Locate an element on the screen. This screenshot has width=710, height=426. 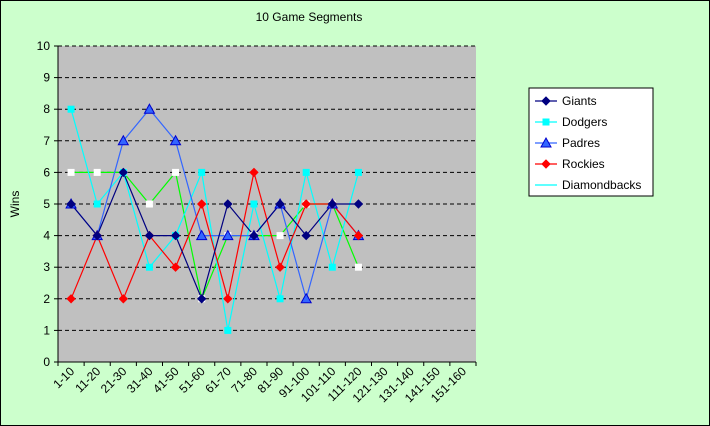
y-tick-label: 4 is located at coordinates (46, 236).